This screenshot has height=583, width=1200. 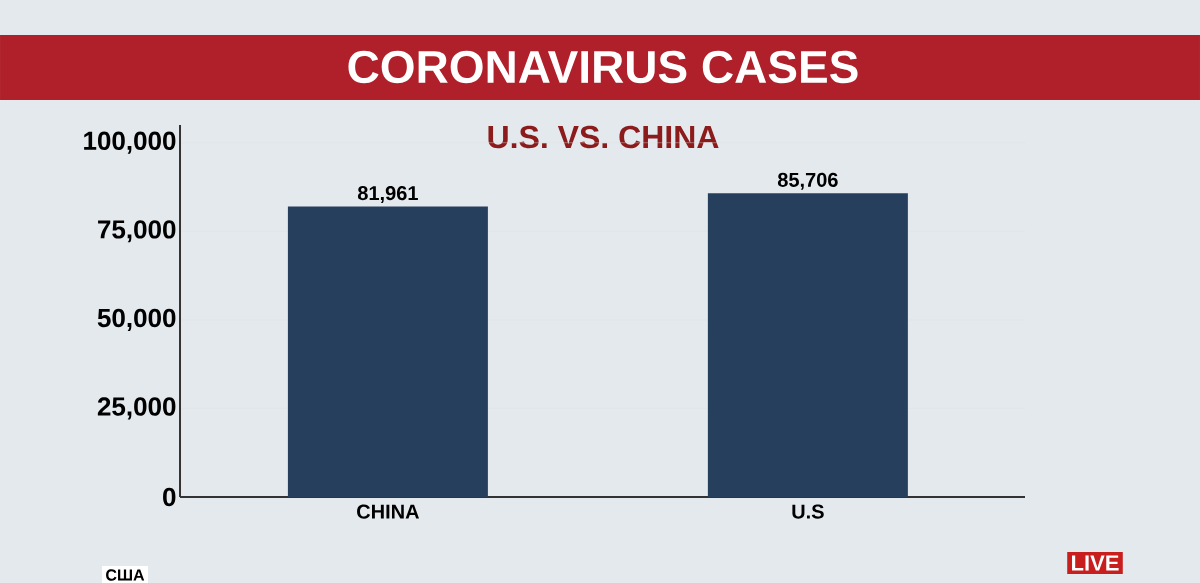 What do you see at coordinates (137, 231) in the screenshot?
I see `y-tick-label: 75,000` at bounding box center [137, 231].